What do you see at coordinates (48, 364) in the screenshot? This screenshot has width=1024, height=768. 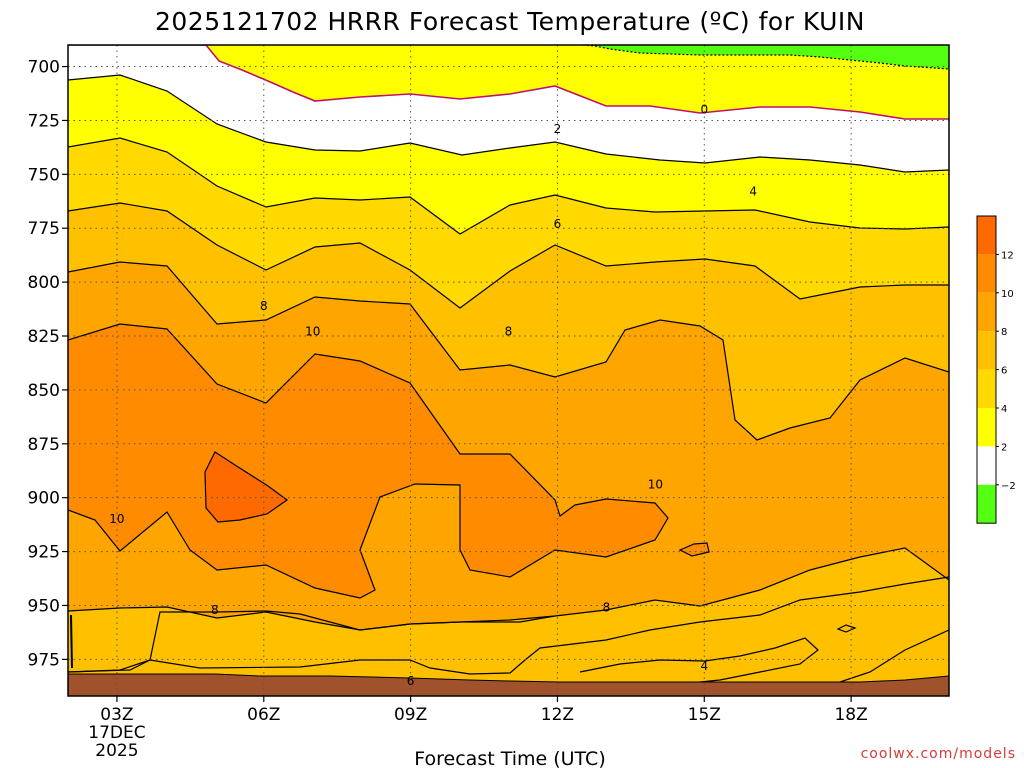 I see `y-axis: 700 725 750 775 800 825 850 875 900 925 950 975` at bounding box center [48, 364].